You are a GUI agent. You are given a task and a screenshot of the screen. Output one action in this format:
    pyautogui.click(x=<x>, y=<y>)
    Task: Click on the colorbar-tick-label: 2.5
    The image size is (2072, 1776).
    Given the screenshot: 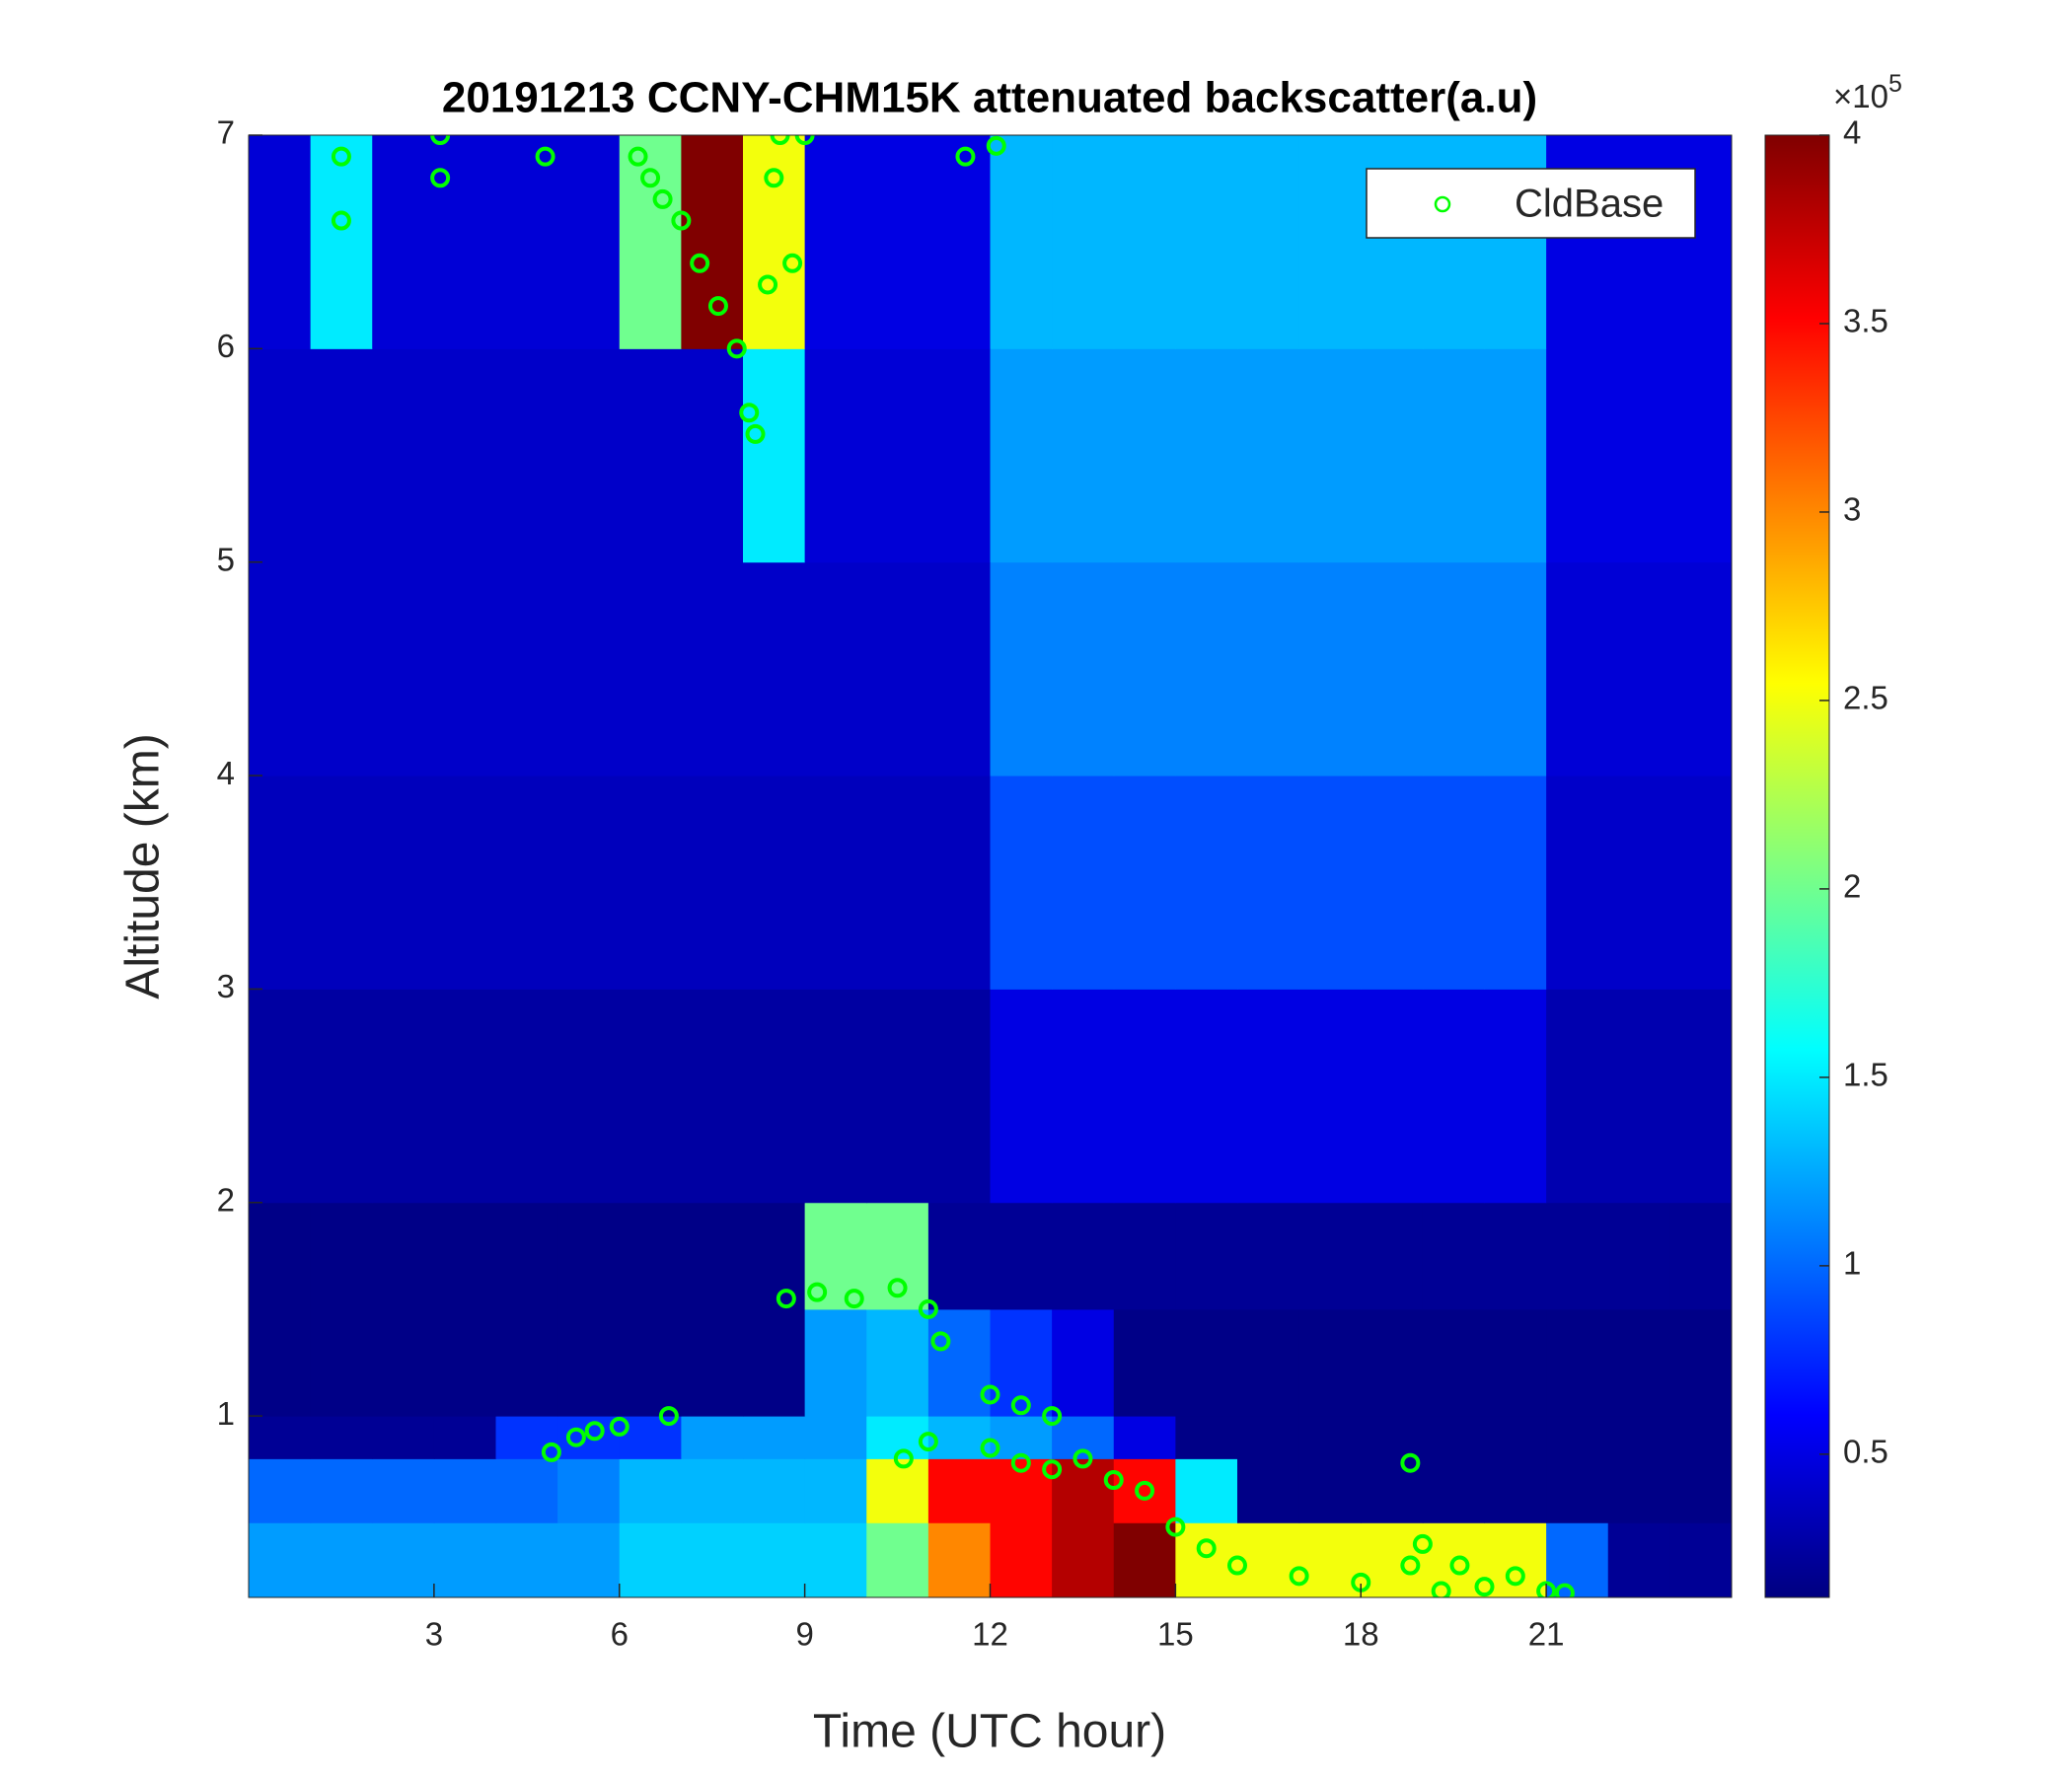 What is the action you would take?
    pyautogui.click(x=1866, y=698)
    